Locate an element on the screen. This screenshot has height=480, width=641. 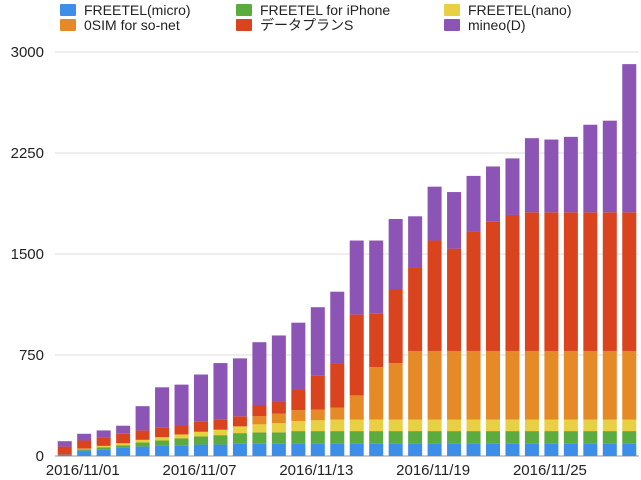
y-tick-label: 3000 is located at coordinates (27, 52).